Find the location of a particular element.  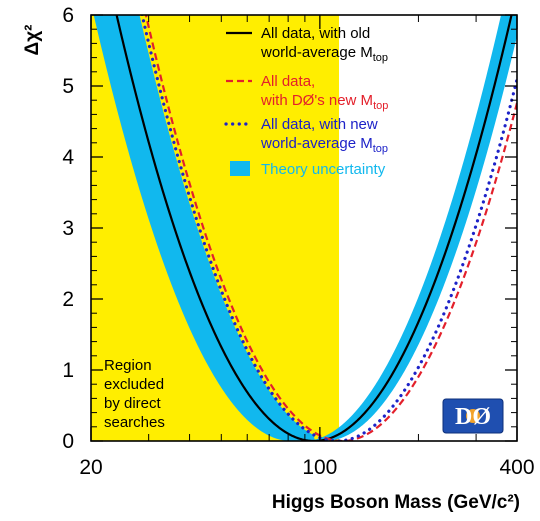

y-tick-label: 0 is located at coordinates (68, 441).